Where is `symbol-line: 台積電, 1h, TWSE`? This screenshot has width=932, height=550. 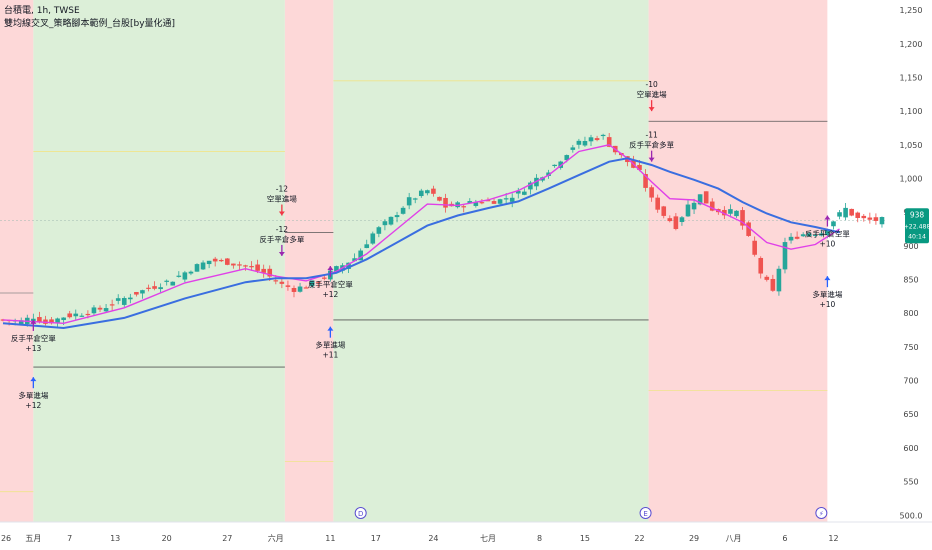 symbol-line: 台積電, 1h, TWSE is located at coordinates (42, 11).